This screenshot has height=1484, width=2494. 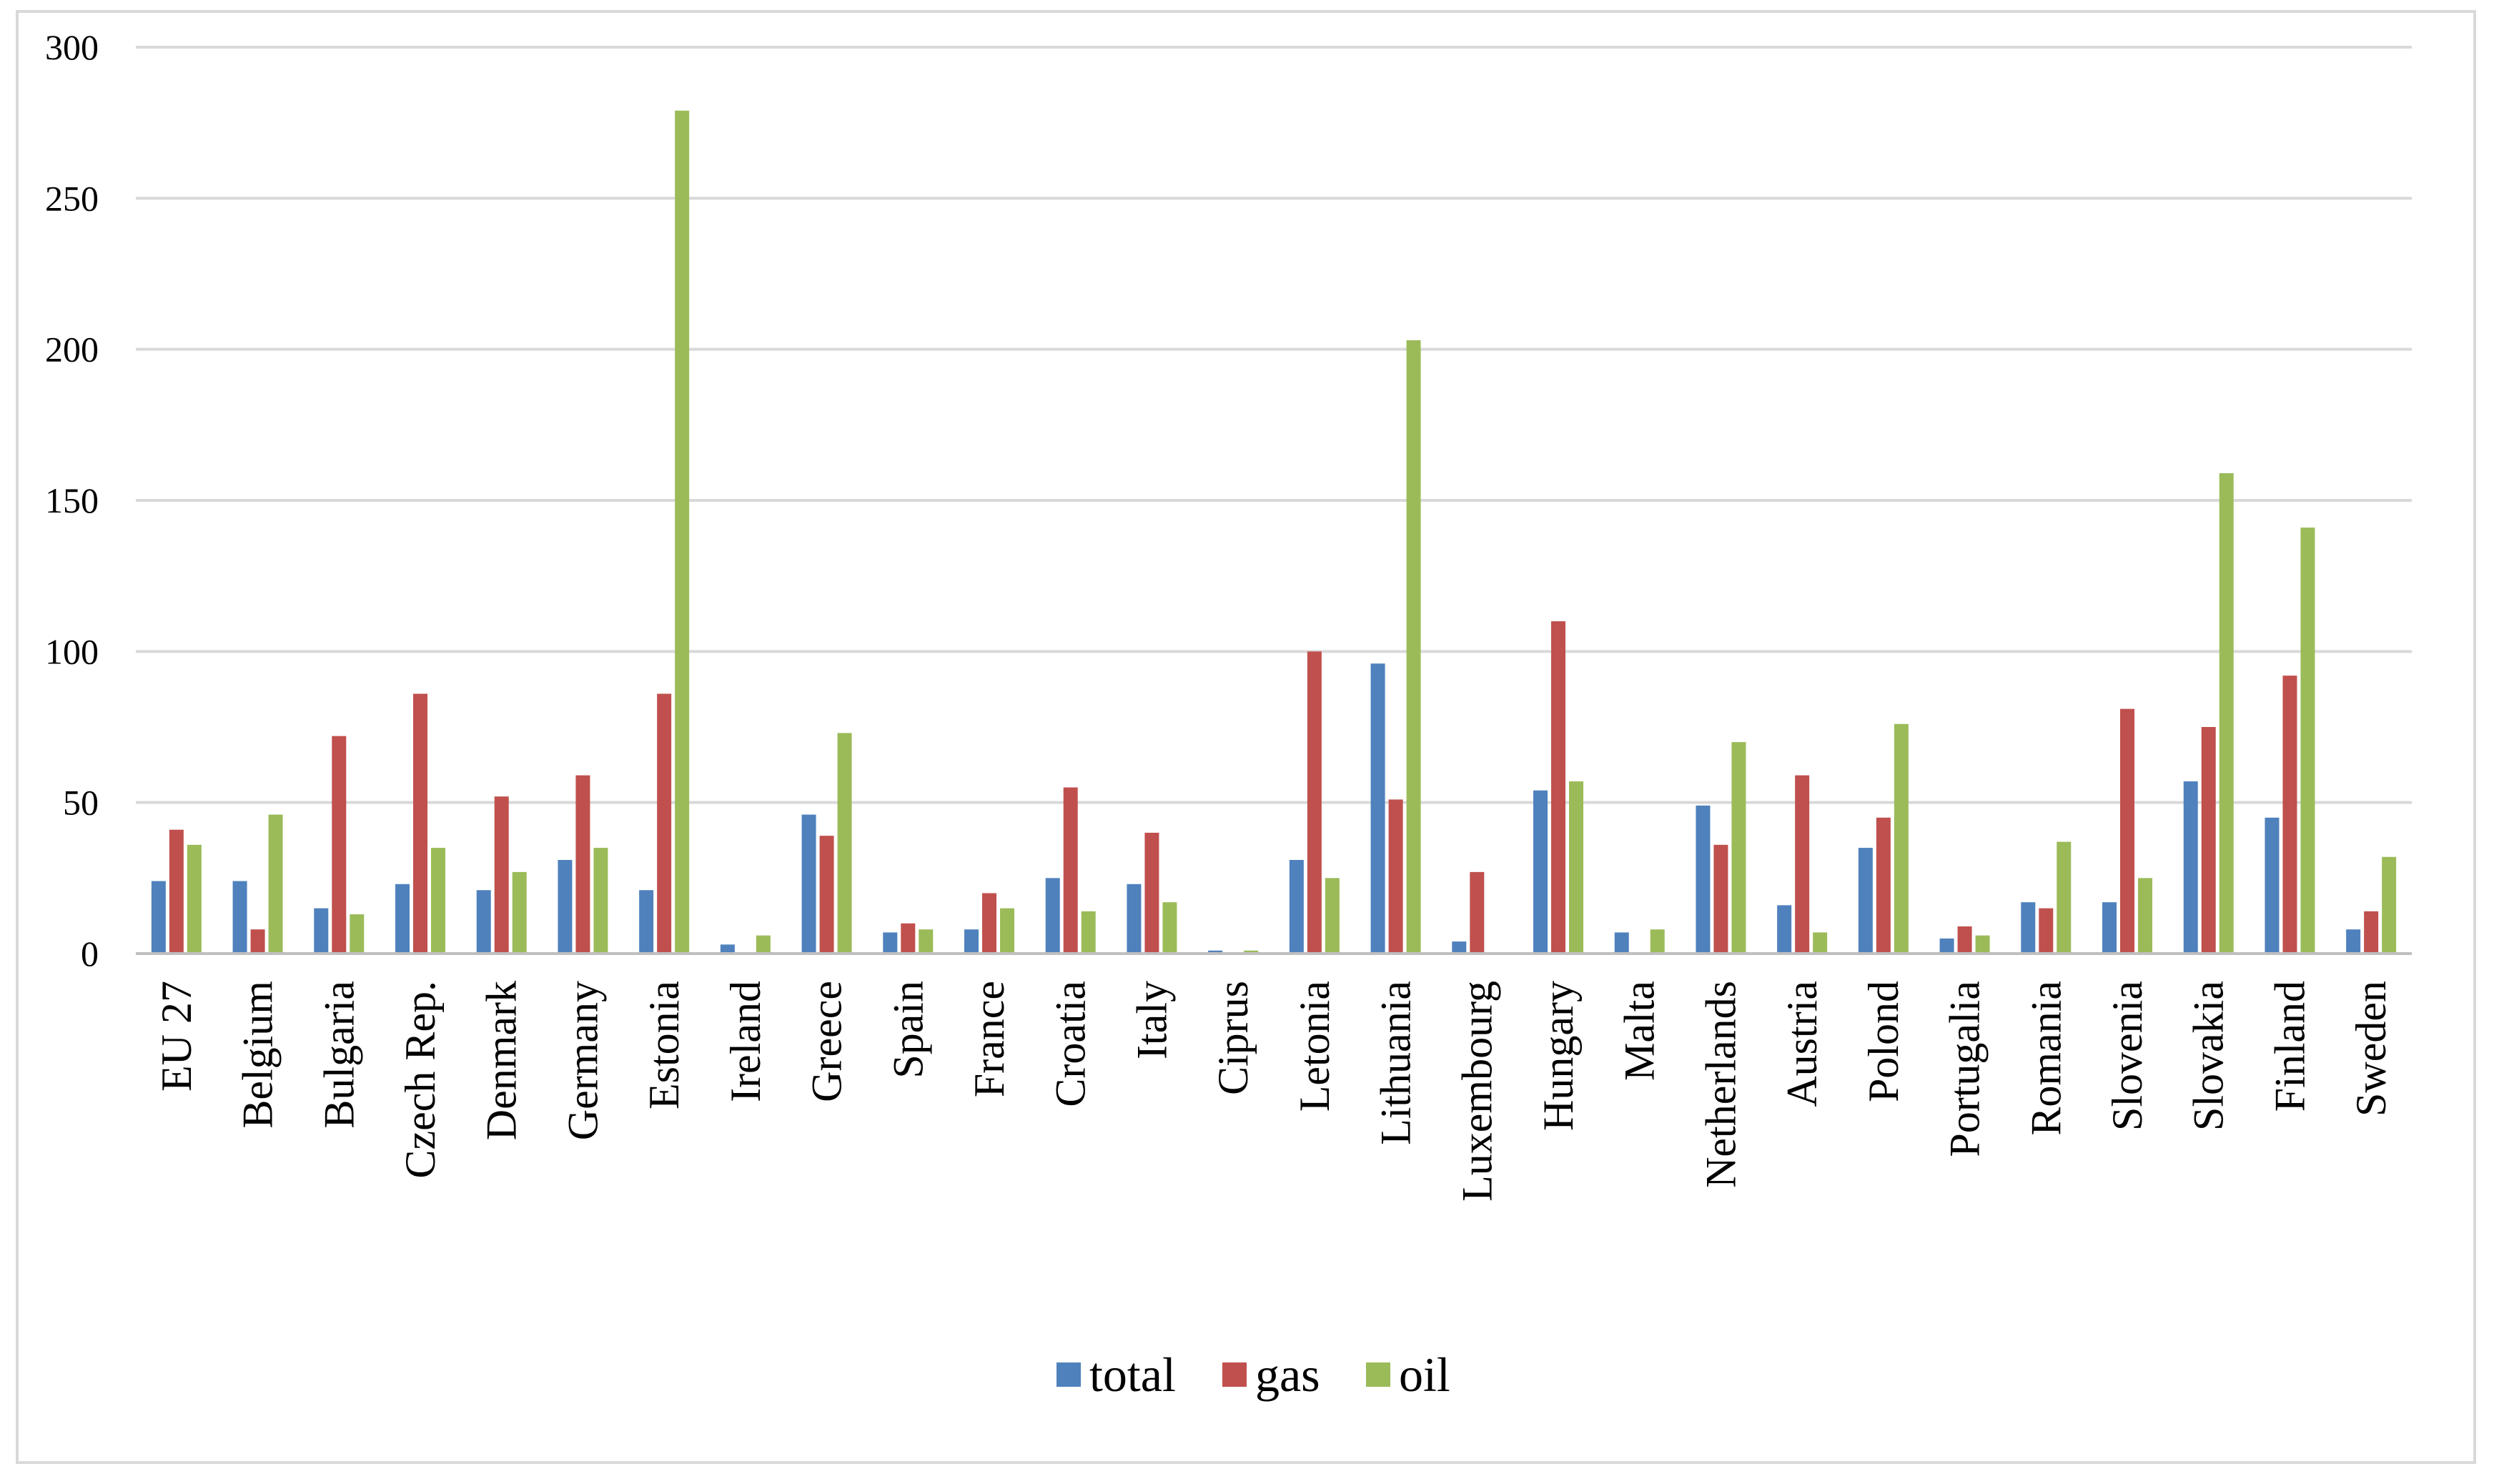 What do you see at coordinates (664, 1045) in the screenshot?
I see `category-label: Estonia` at bounding box center [664, 1045].